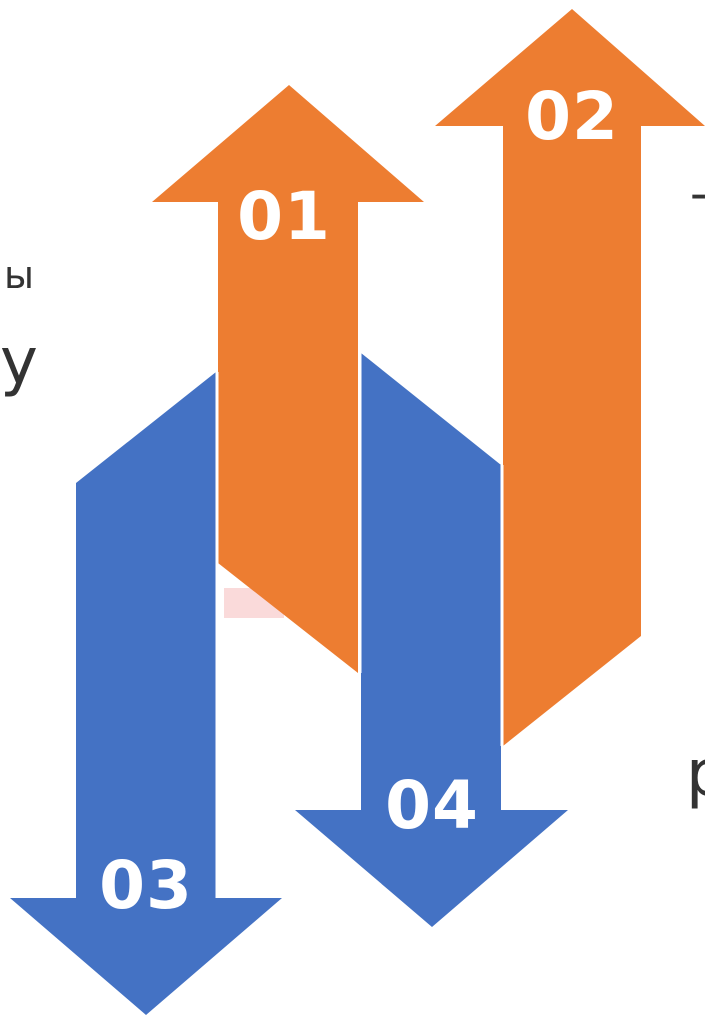  I want to click on arrow-03-label: 03, so click(146, 885).